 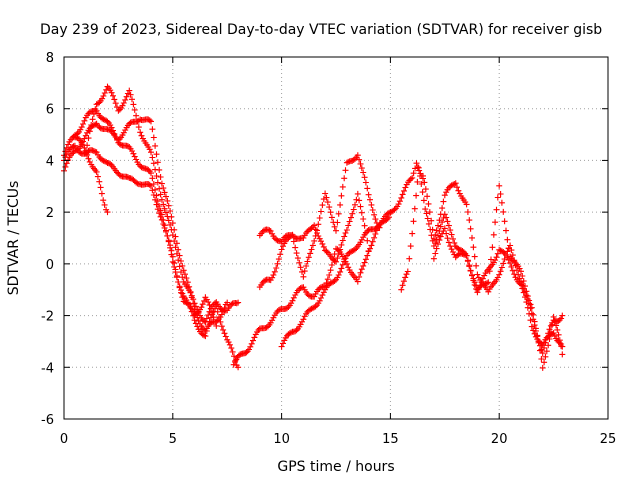 I want to click on x-tick-label: 0, so click(x=64, y=439).